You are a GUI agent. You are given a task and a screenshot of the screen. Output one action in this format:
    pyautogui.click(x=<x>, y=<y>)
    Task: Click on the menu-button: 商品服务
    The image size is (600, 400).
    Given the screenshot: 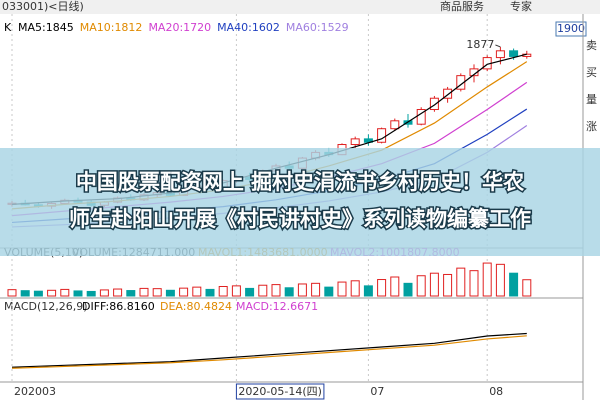 What is the action you would take?
    pyautogui.click(x=462, y=6)
    